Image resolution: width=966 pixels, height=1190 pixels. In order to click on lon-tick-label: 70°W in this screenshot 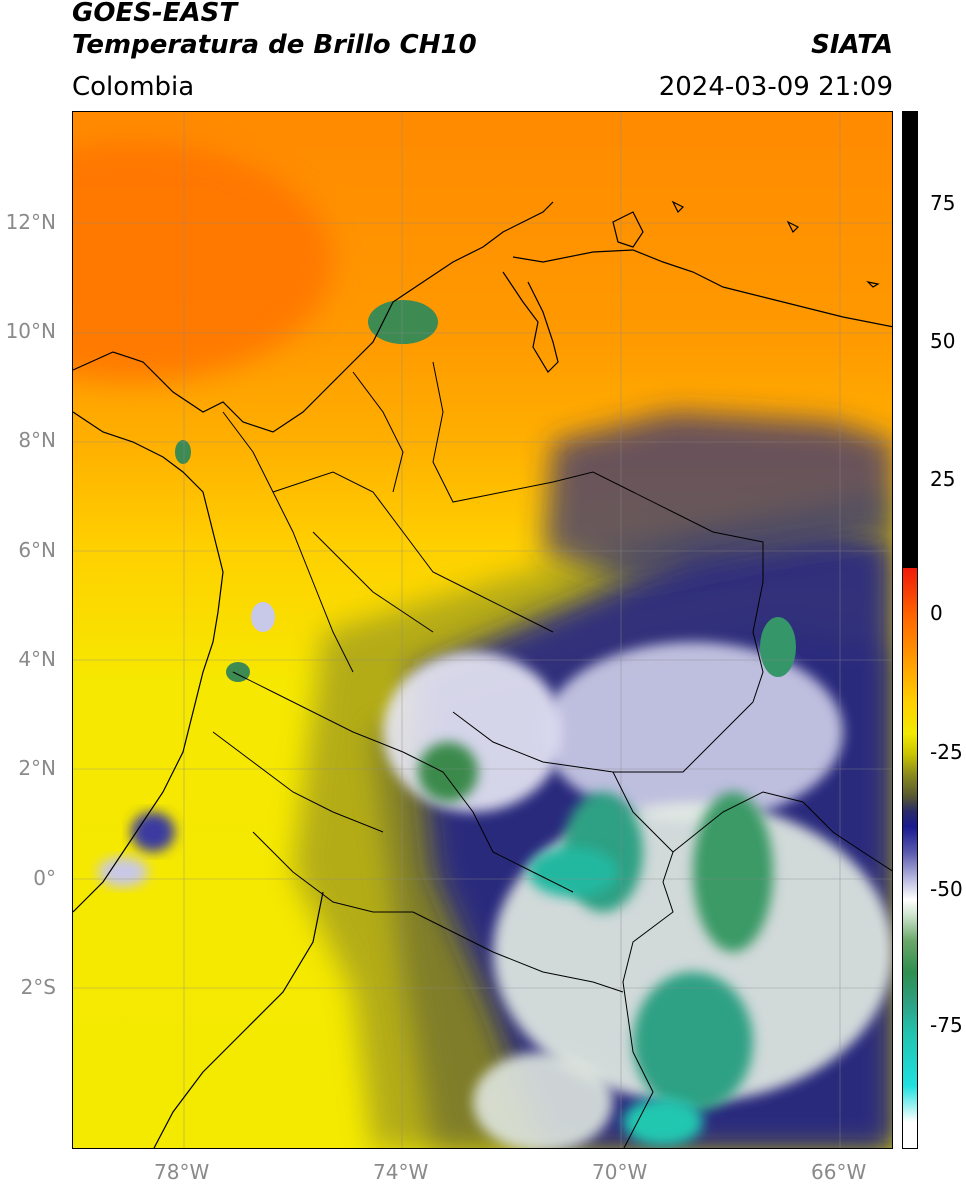, I will do `click(620, 1172)`.